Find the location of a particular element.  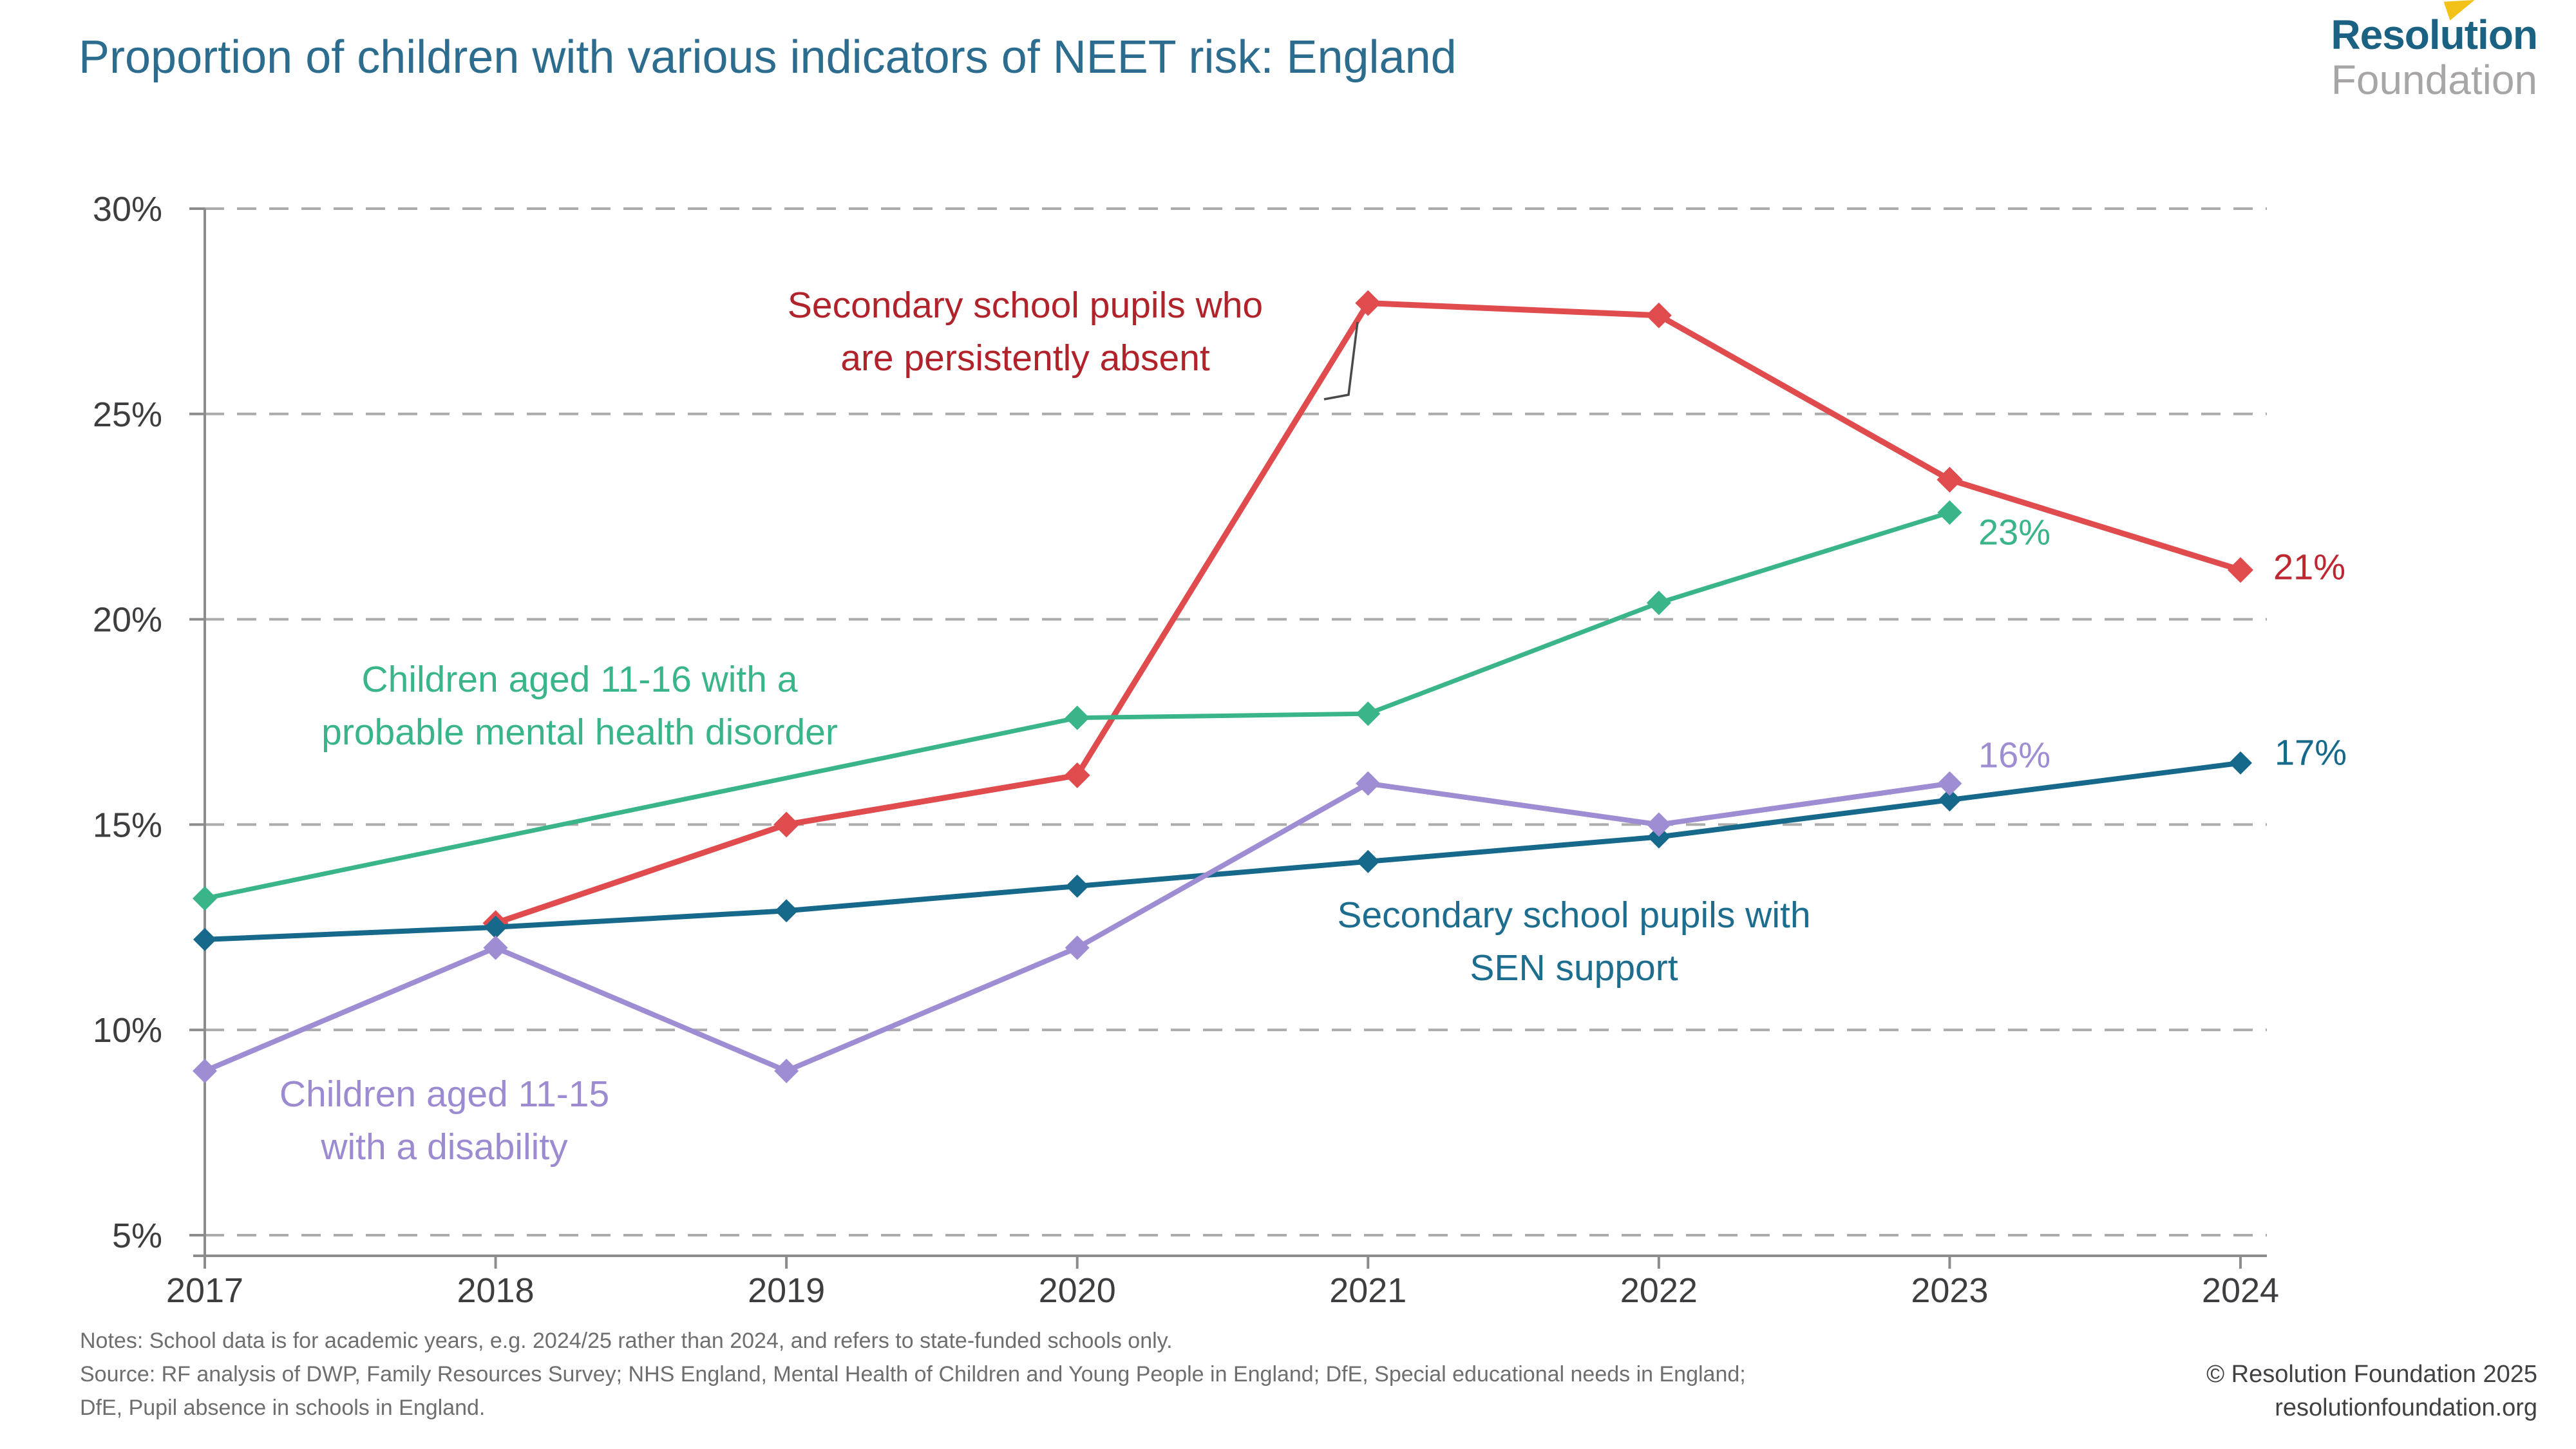

data-point-sen-support-2021 is located at coordinates (1368, 861).